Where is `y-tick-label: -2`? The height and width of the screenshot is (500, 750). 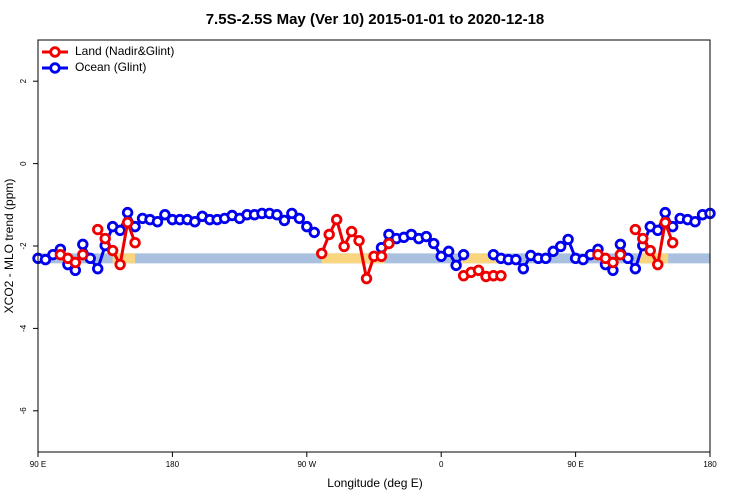
y-tick-label: -2 is located at coordinates (23, 246).